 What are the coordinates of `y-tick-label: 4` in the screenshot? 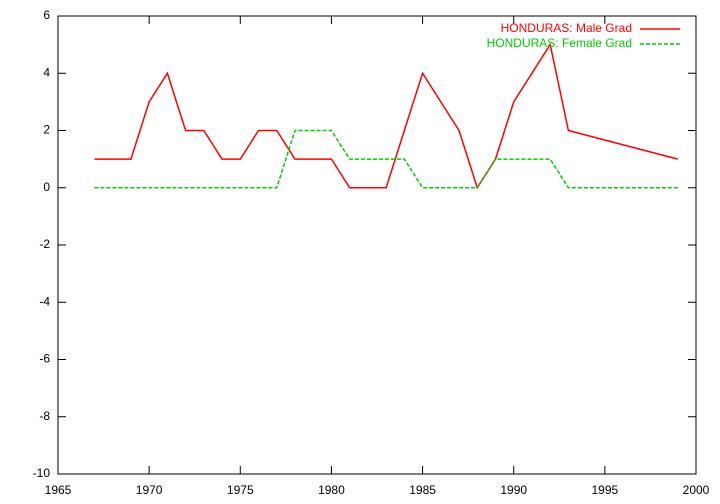 It's located at (46, 72).